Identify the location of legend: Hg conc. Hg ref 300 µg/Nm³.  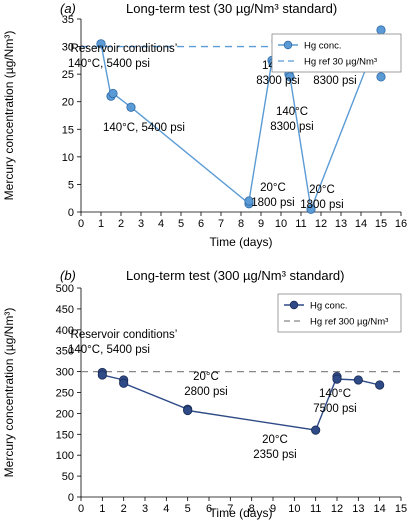
(339, 313).